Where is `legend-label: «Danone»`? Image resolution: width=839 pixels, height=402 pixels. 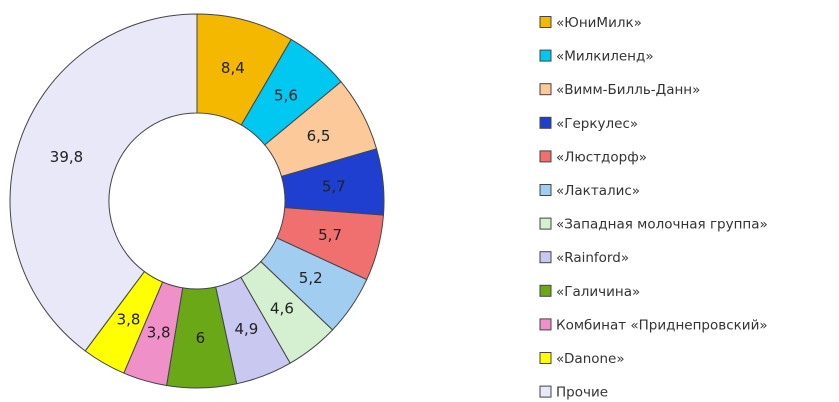 legend-label: «Danone» is located at coordinates (590, 359).